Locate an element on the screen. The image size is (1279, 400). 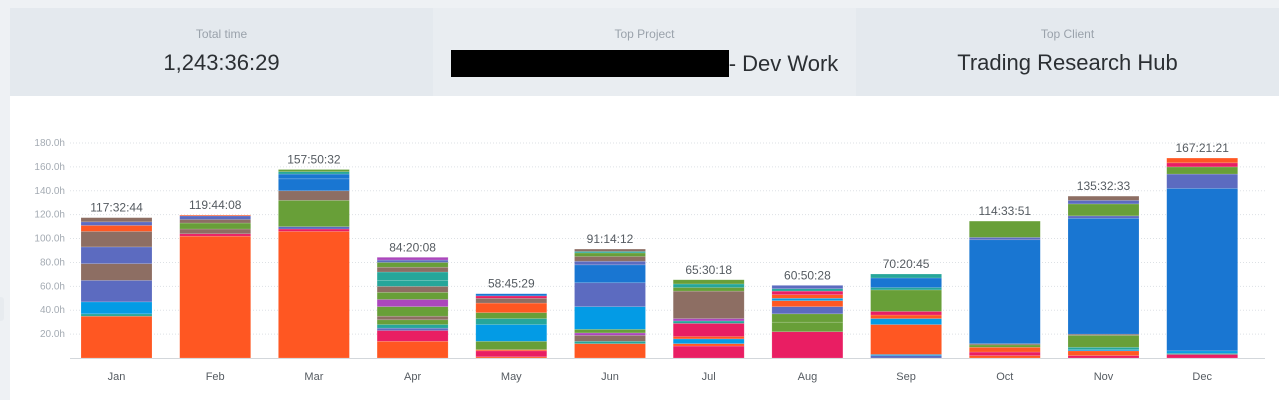
side-panel-handle is located at coordinates (2, 309).